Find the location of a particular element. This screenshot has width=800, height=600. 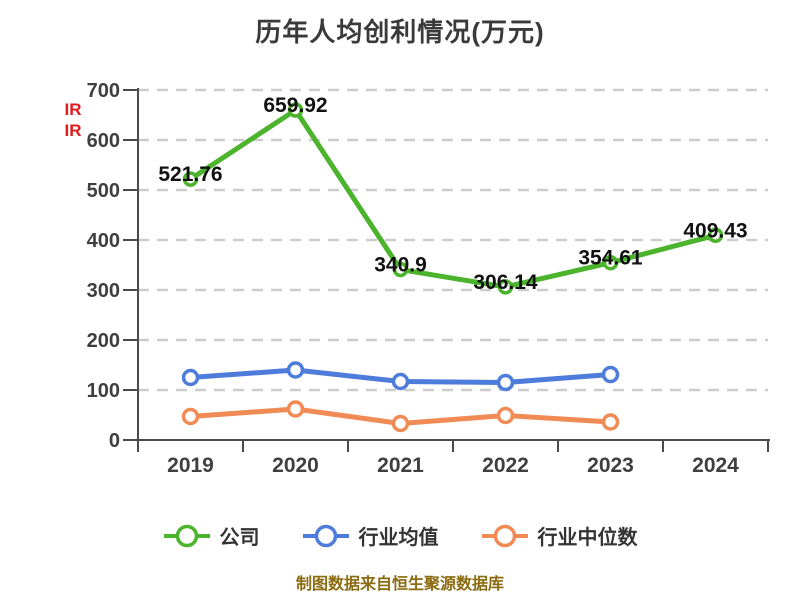

legend-item-industry-median: 行业中位数 is located at coordinates (559, 535).